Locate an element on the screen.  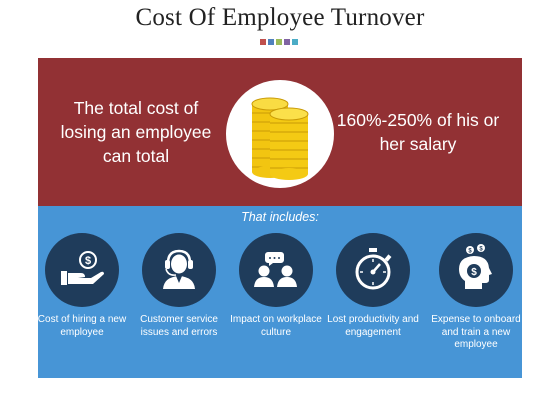
item-label-productivity: Lost productivity and engagement is located at coordinates (373, 326).